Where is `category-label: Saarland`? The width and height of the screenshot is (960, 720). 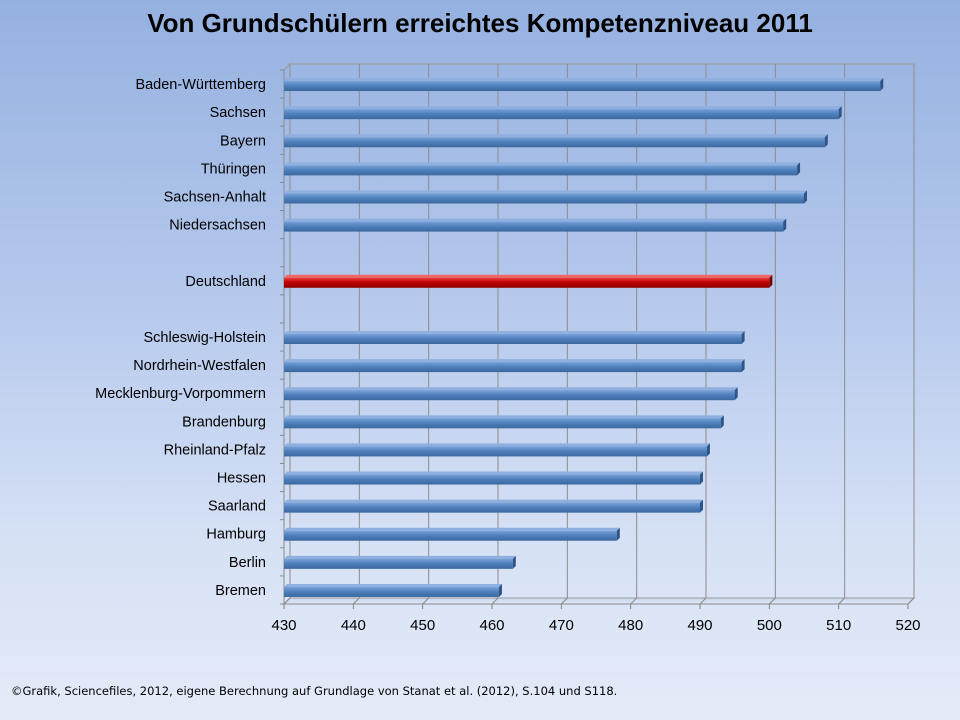
category-label: Saarland is located at coordinates (237, 507).